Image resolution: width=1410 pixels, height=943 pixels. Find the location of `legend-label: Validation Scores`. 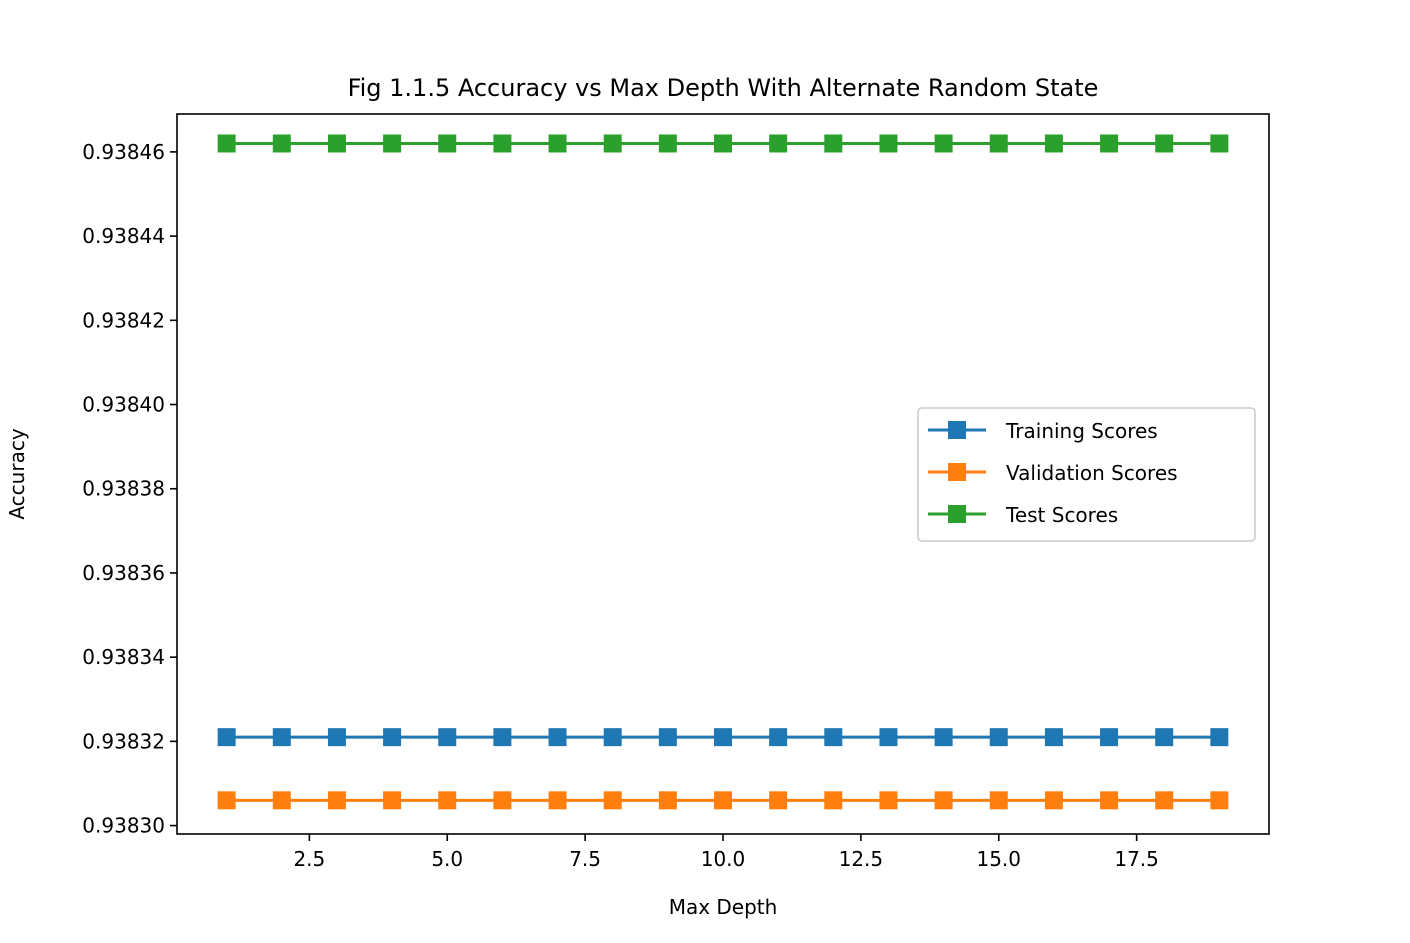

legend-label: Validation Scores is located at coordinates (1092, 473).